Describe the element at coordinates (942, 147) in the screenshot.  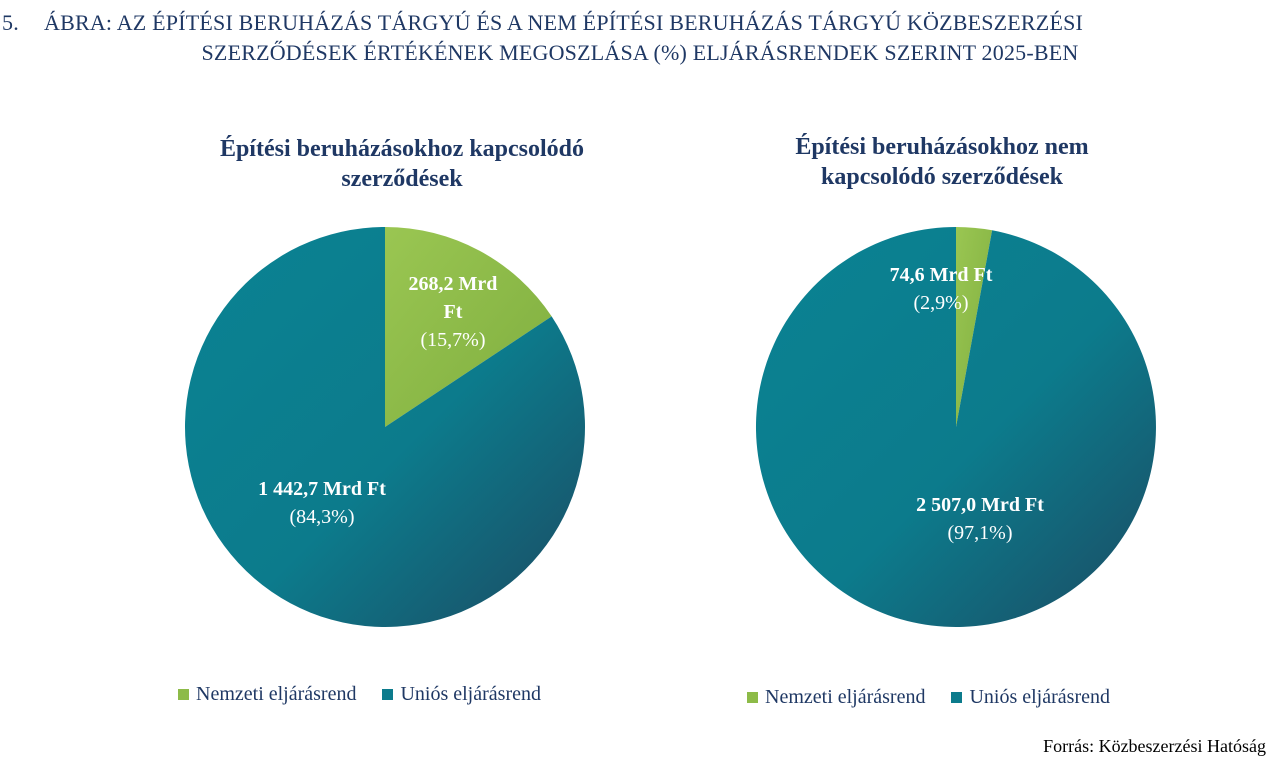
I see `chart-2-title-line-1: Építési beruházásokhoz nem` at that location.